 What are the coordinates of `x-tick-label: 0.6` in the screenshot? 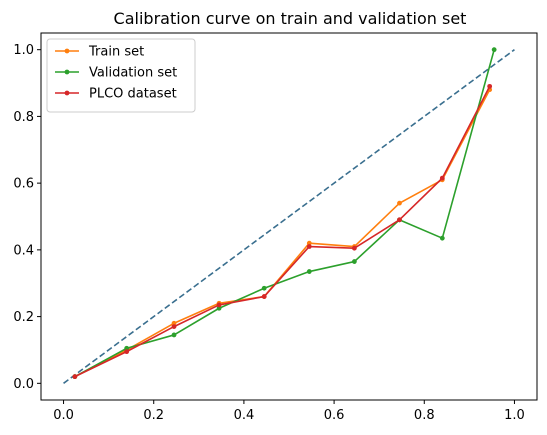 It's located at (334, 415).